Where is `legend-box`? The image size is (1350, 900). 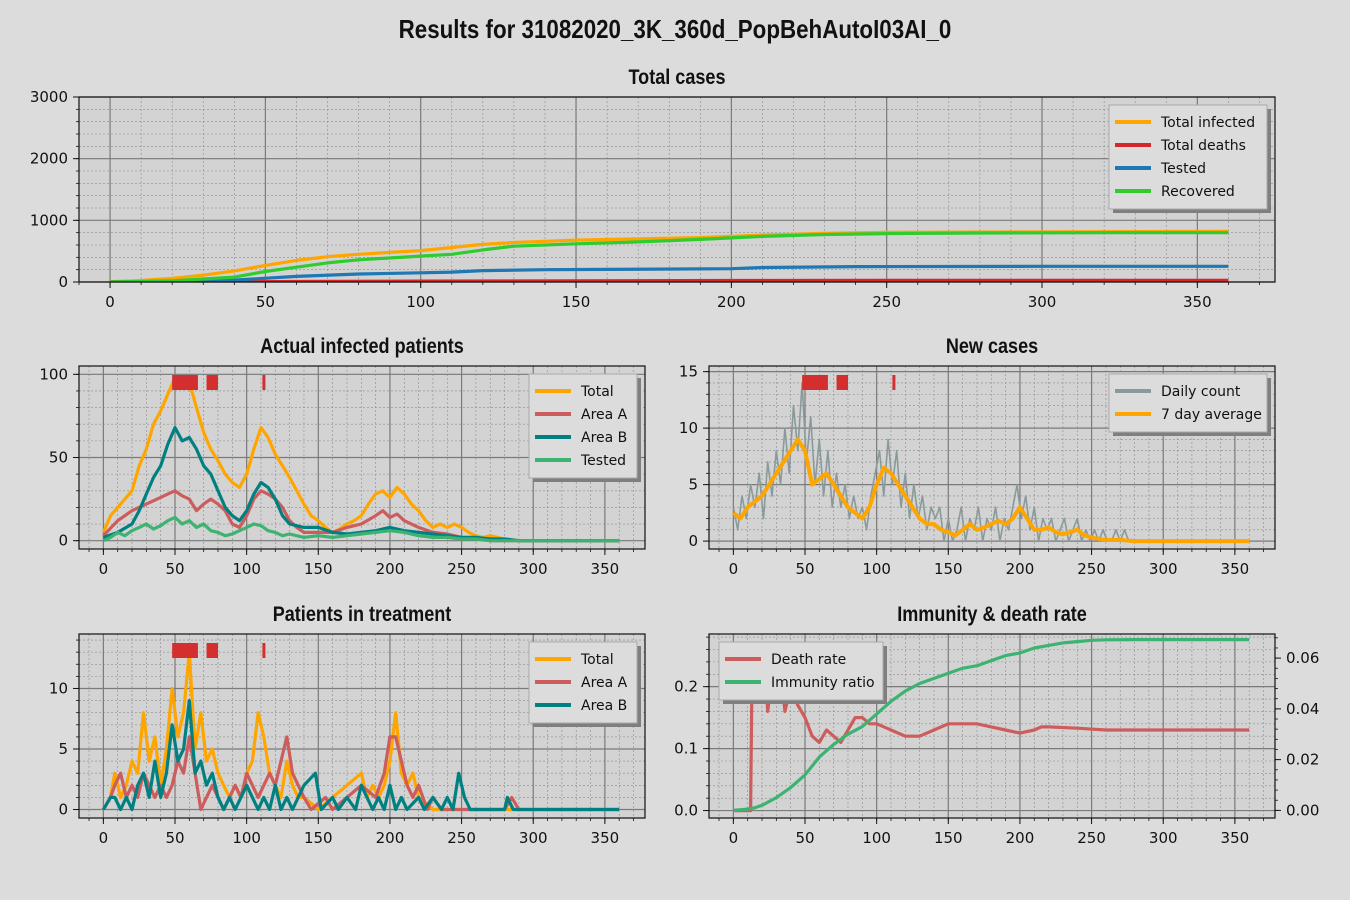
legend-box is located at coordinates (1188, 403).